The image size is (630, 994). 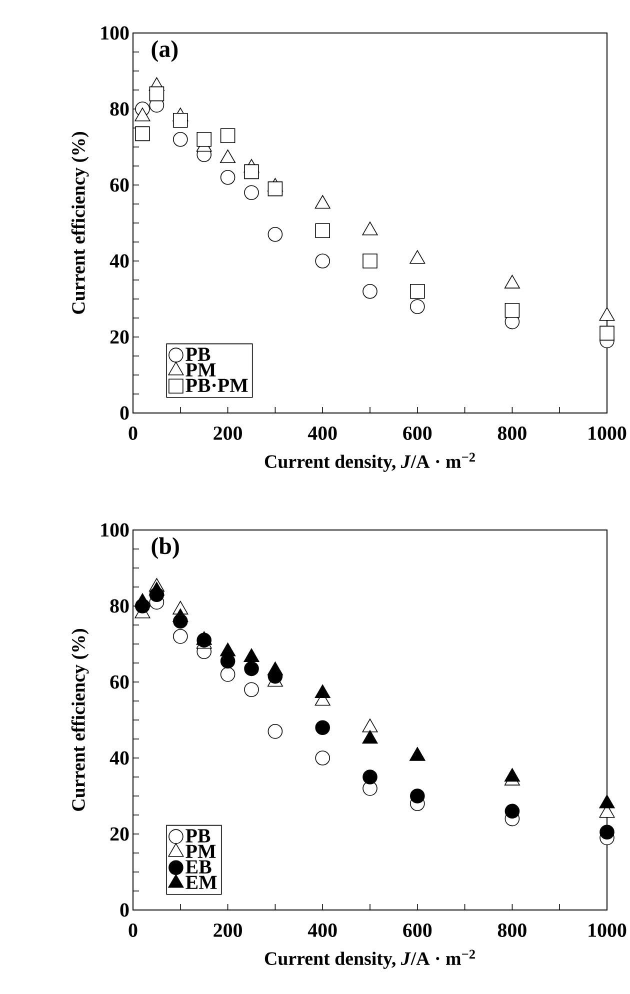 What do you see at coordinates (199, 867) in the screenshot?
I see `legend-label: EB` at bounding box center [199, 867].